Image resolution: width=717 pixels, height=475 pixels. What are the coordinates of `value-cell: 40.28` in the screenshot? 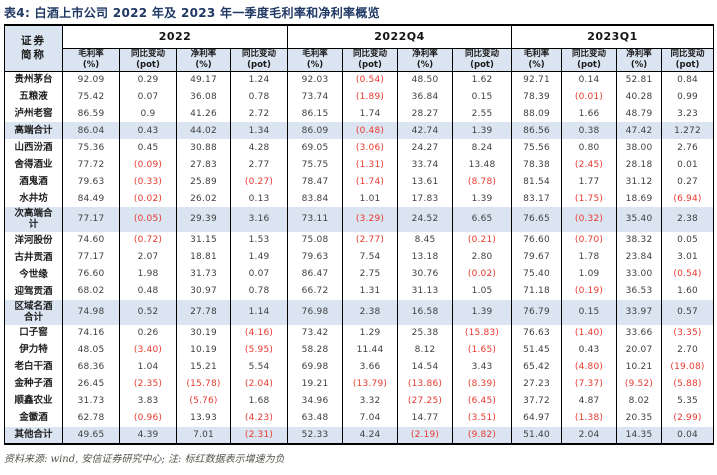 It's located at (639, 96).